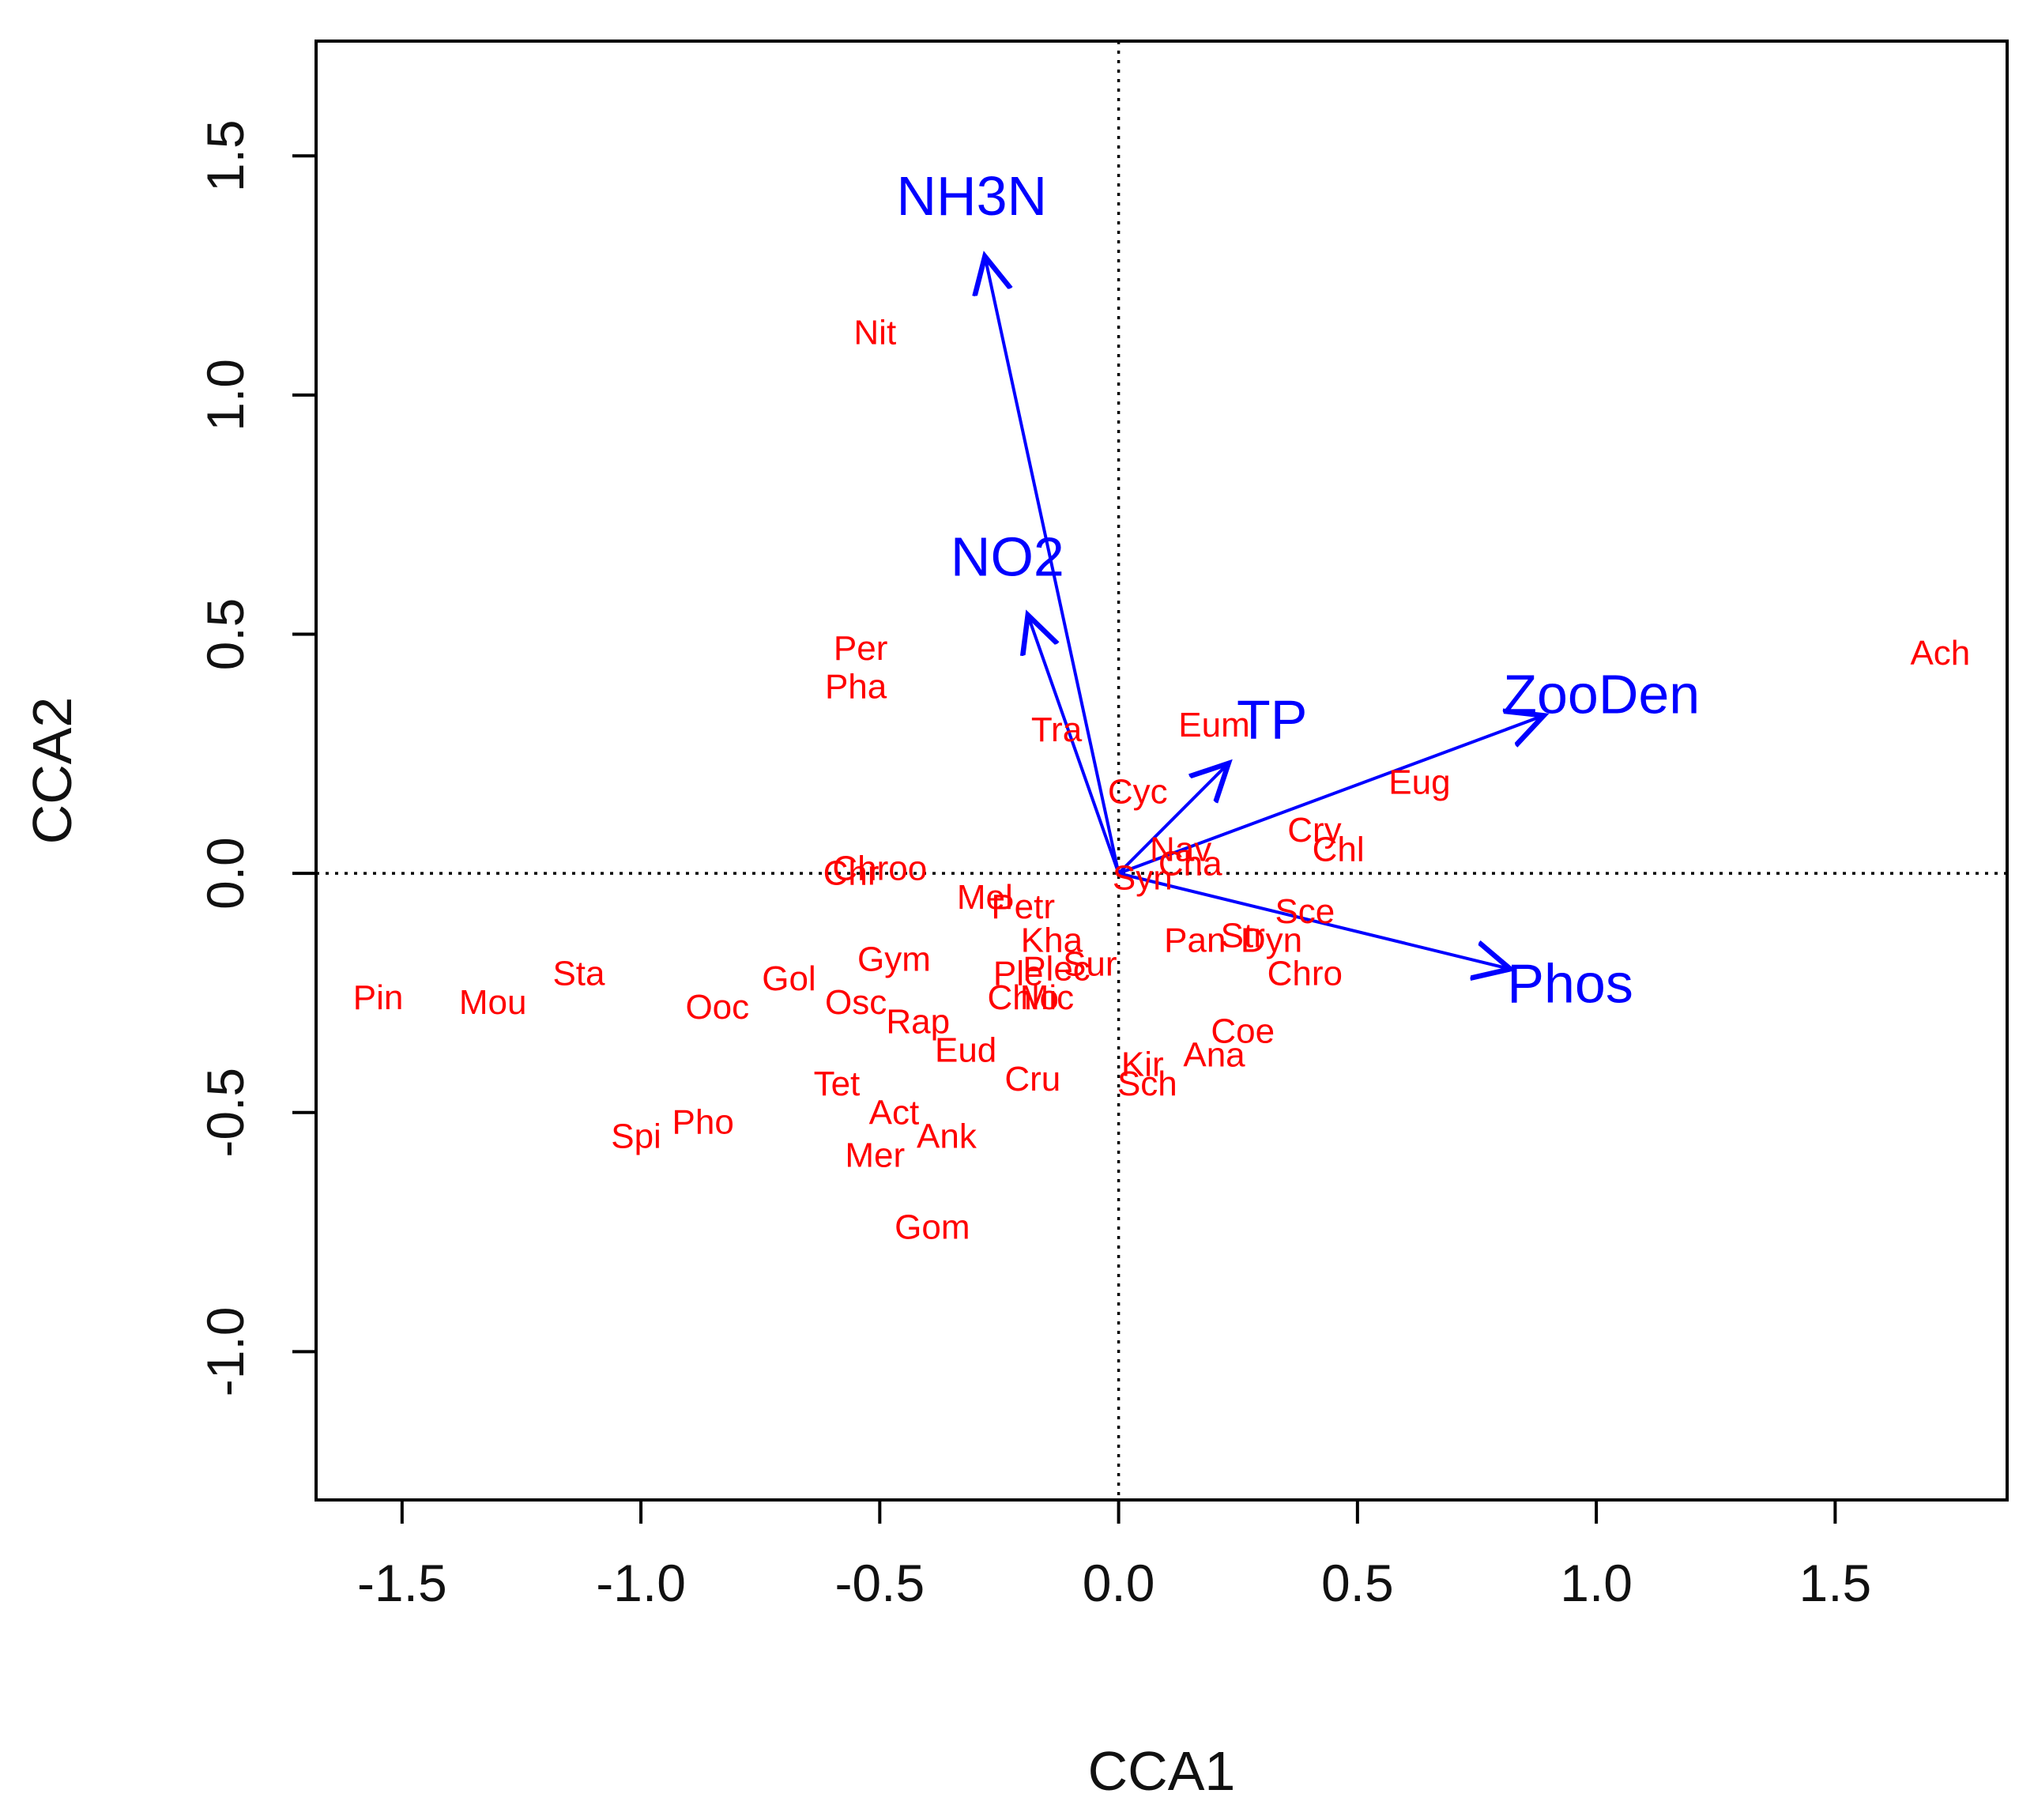 Image resolution: width=2034 pixels, height=1820 pixels. Describe the element at coordinates (894, 959) in the screenshot. I see `species-label: Gym` at that location.